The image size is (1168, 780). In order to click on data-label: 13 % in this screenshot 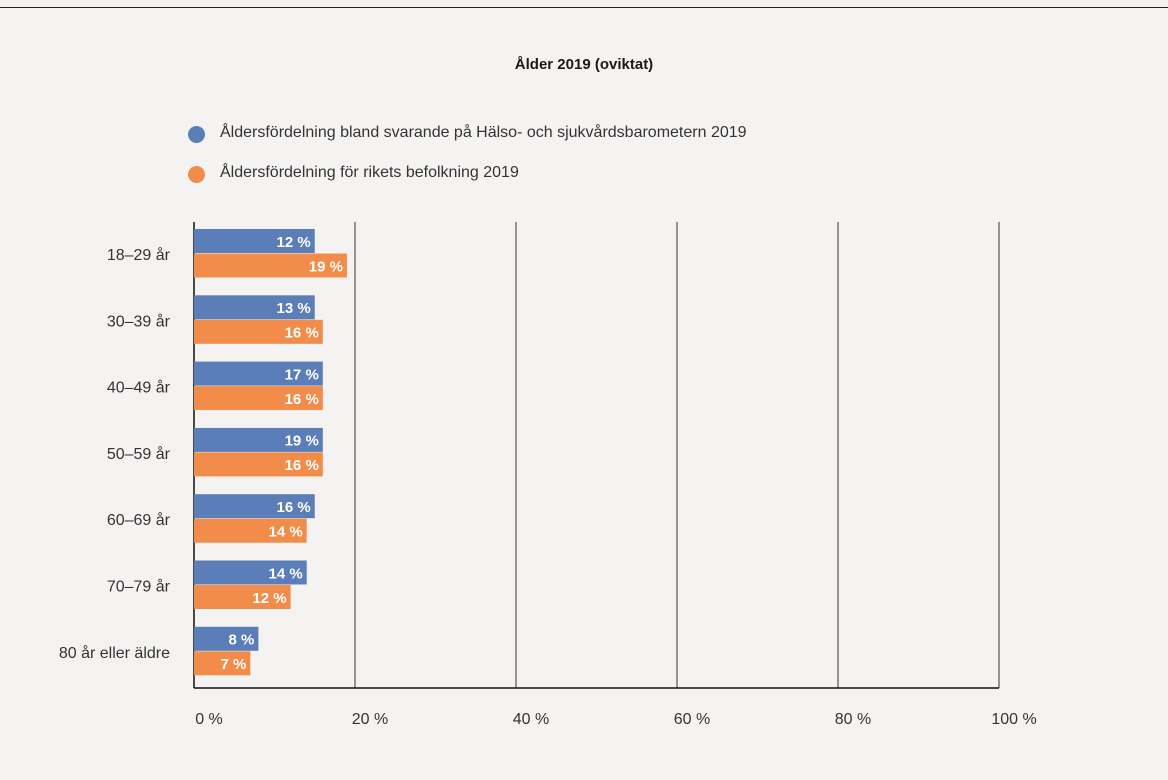, I will do `click(294, 308)`.